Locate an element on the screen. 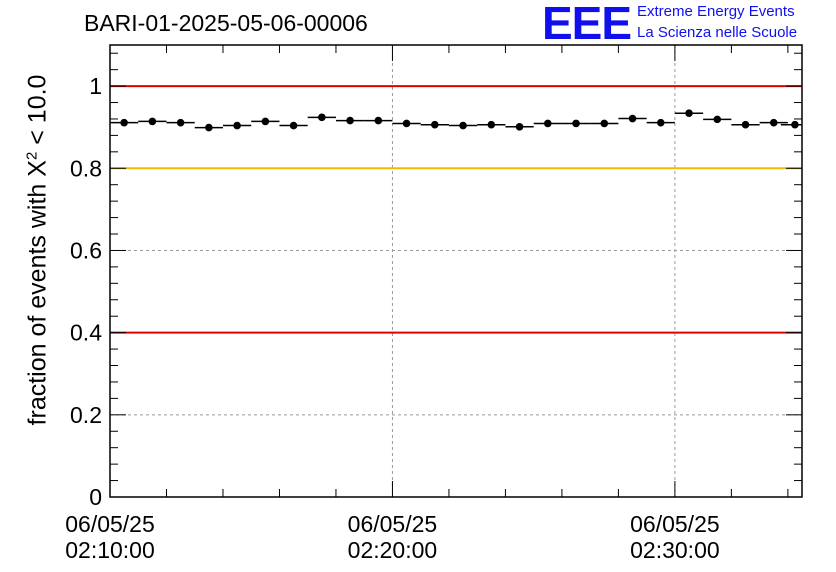  y-axis-label-prefix: fraction of events with X is located at coordinates (37, 293).